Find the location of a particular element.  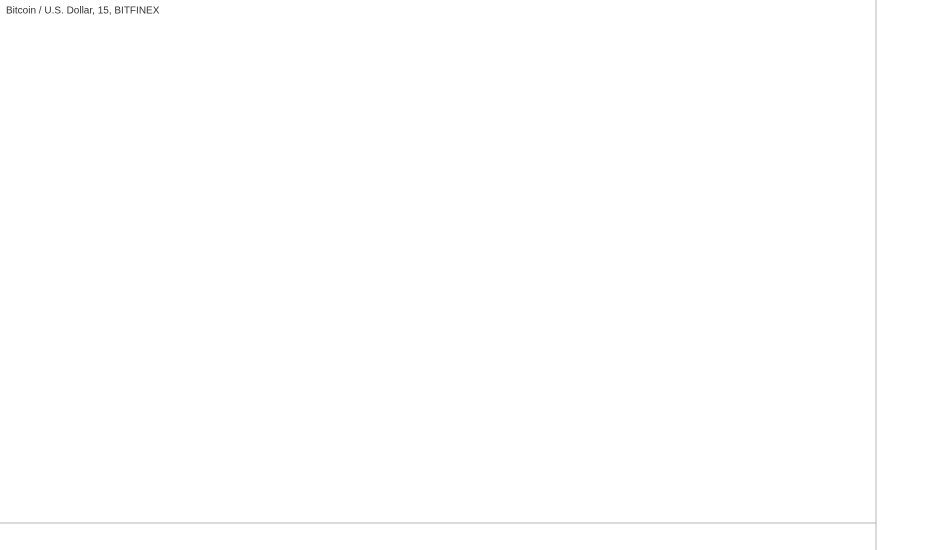

chart-title: Bitcoin / U.S. Dollar, 15, BITFINEX is located at coordinates (83, 11).